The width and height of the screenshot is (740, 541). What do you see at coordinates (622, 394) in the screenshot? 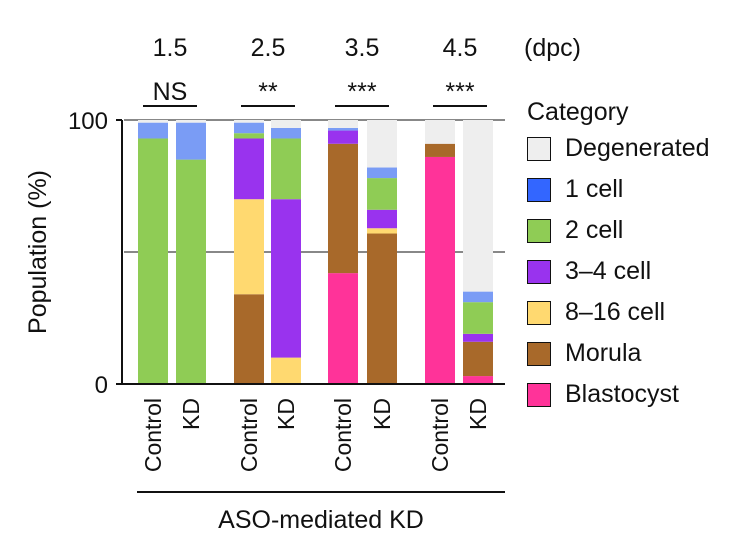
I see `legend-label: Blastocyst` at bounding box center [622, 394].